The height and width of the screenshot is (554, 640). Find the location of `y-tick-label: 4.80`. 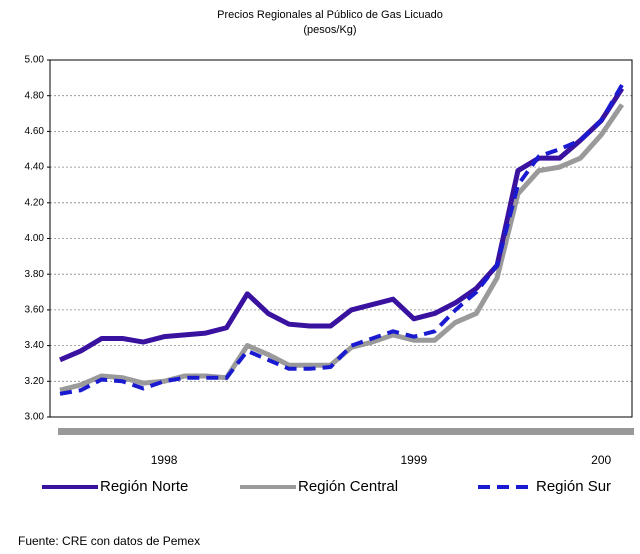

y-tick-label: 4.80 is located at coordinates (35, 95).